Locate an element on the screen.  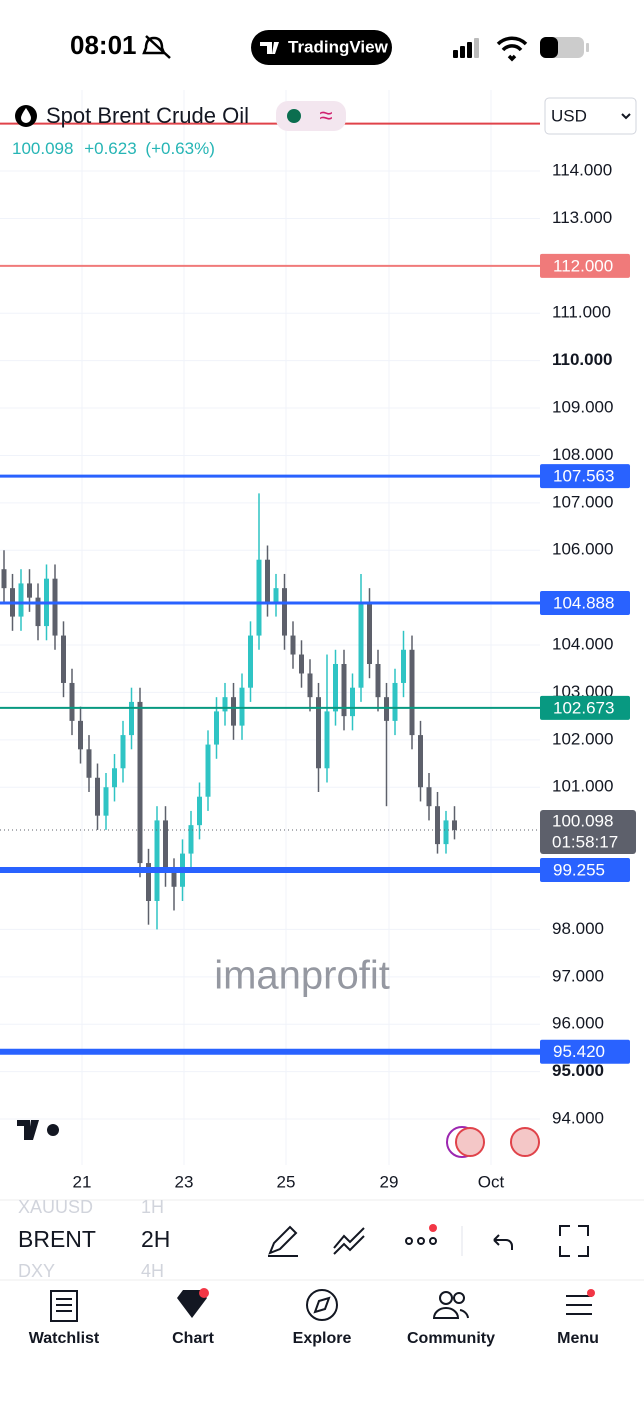
watermark: imanprofit is located at coordinates (302, 976).